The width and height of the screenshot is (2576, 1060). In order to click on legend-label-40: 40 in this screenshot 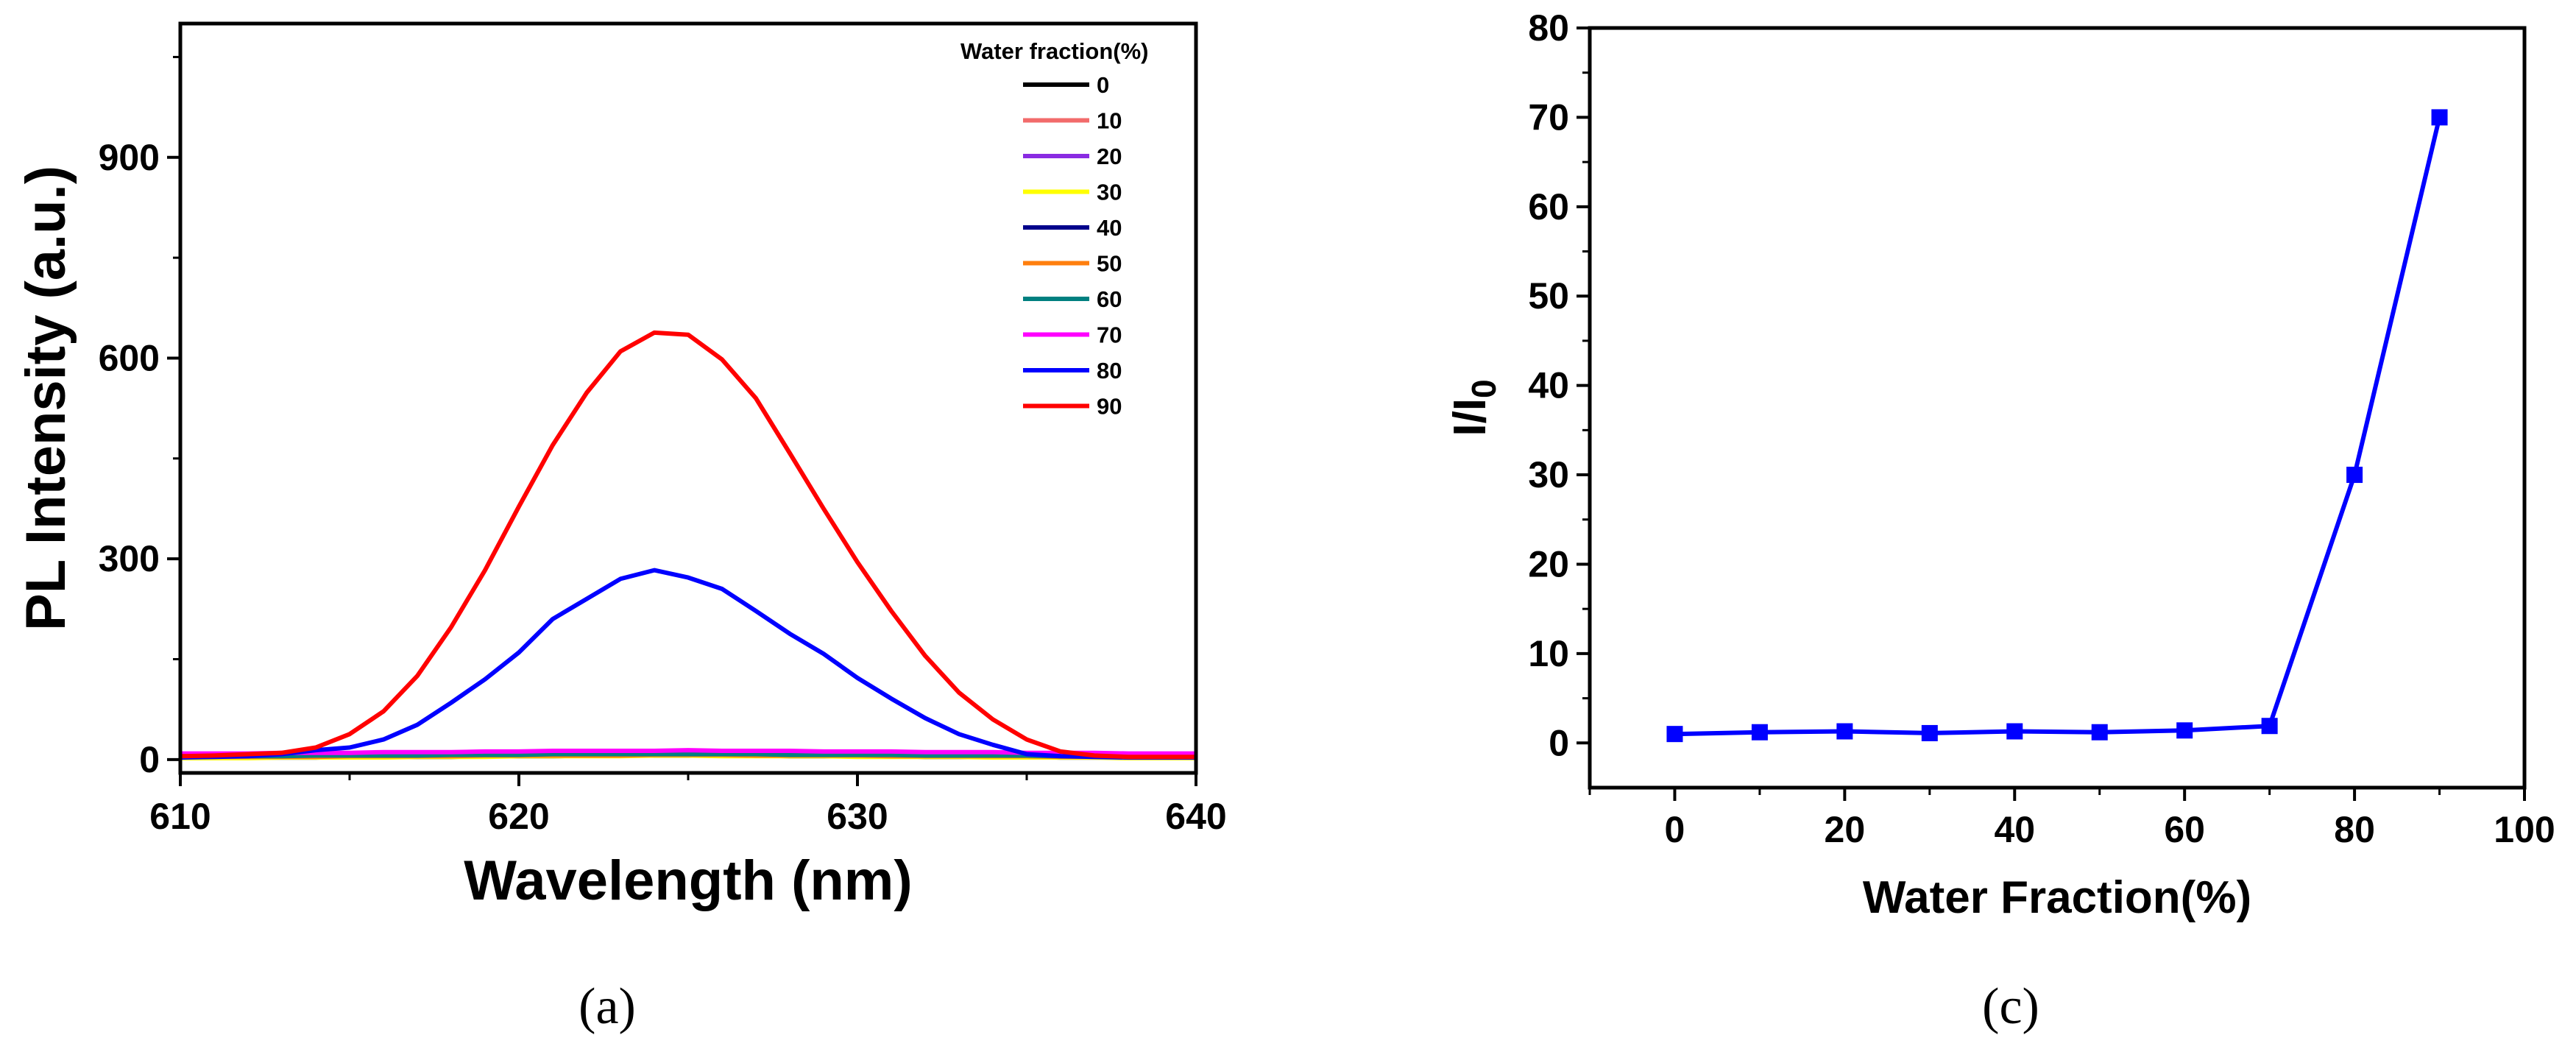, I will do `click(1109, 228)`.